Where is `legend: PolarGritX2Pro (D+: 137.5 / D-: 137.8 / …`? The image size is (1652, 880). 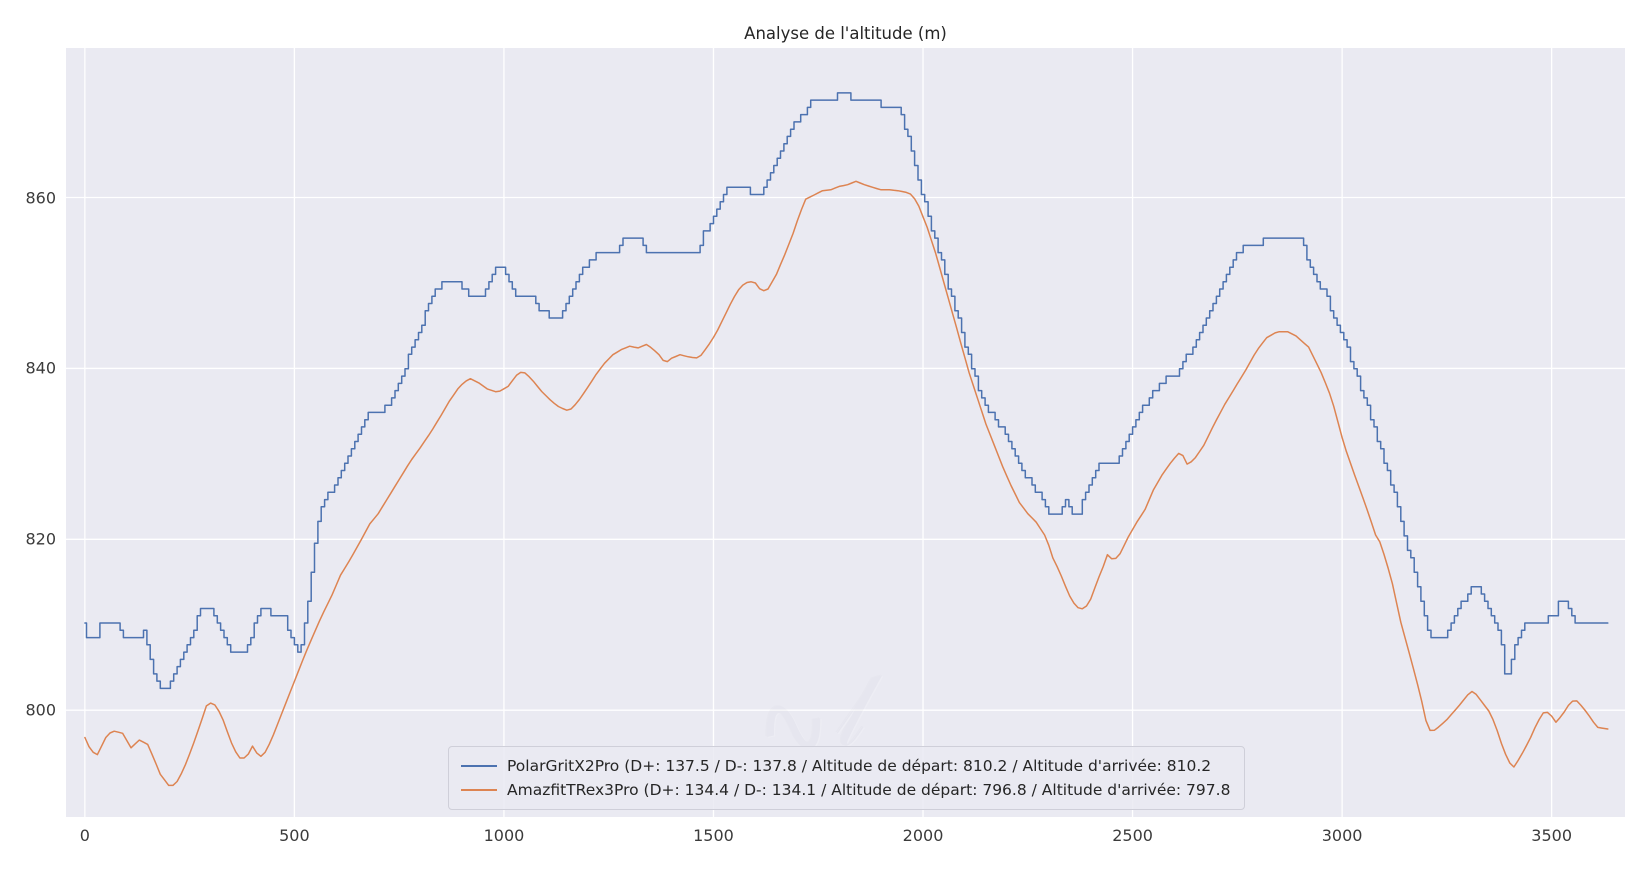
legend: PolarGritX2Pro (D+: 137.5 / D-: 137.8 / … is located at coordinates (847, 778).